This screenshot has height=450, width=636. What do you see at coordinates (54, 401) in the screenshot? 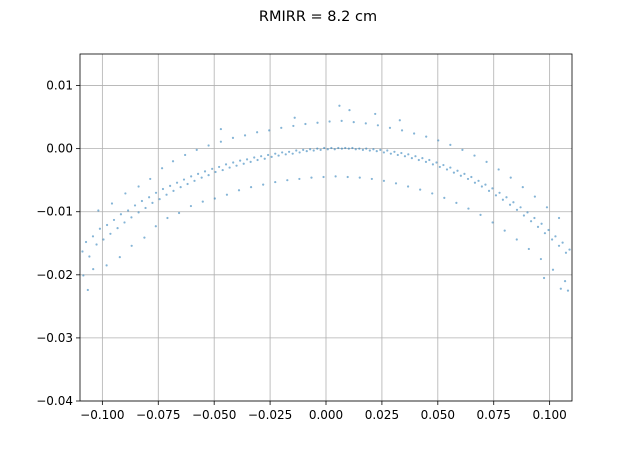
I see `y-tick-label: −0.04` at bounding box center [54, 401].